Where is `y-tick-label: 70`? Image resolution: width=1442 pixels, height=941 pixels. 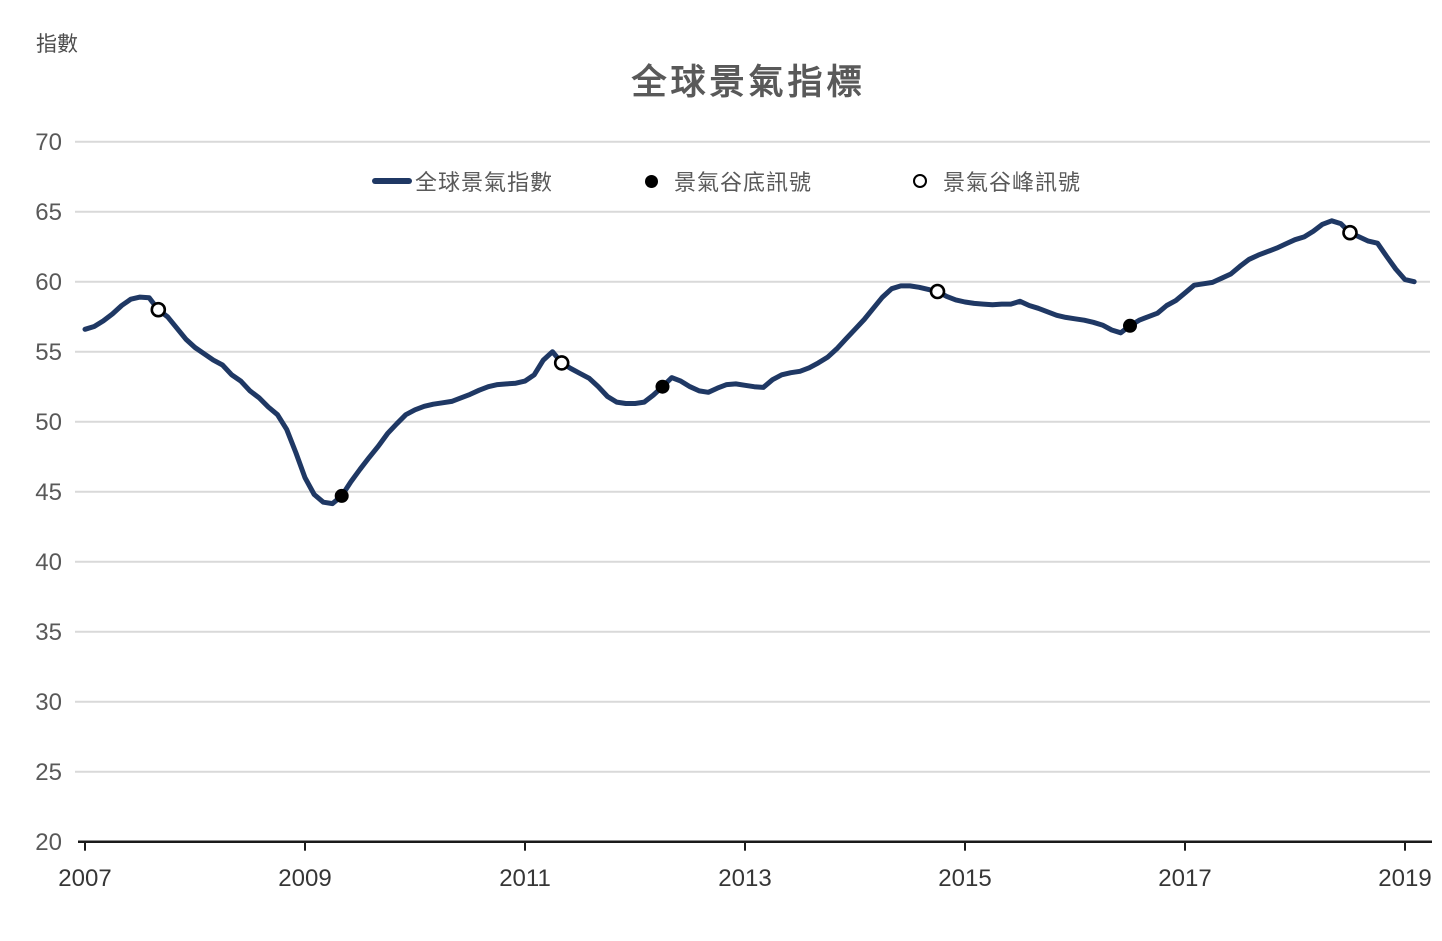
y-tick-label: 70 is located at coordinates (48, 142).